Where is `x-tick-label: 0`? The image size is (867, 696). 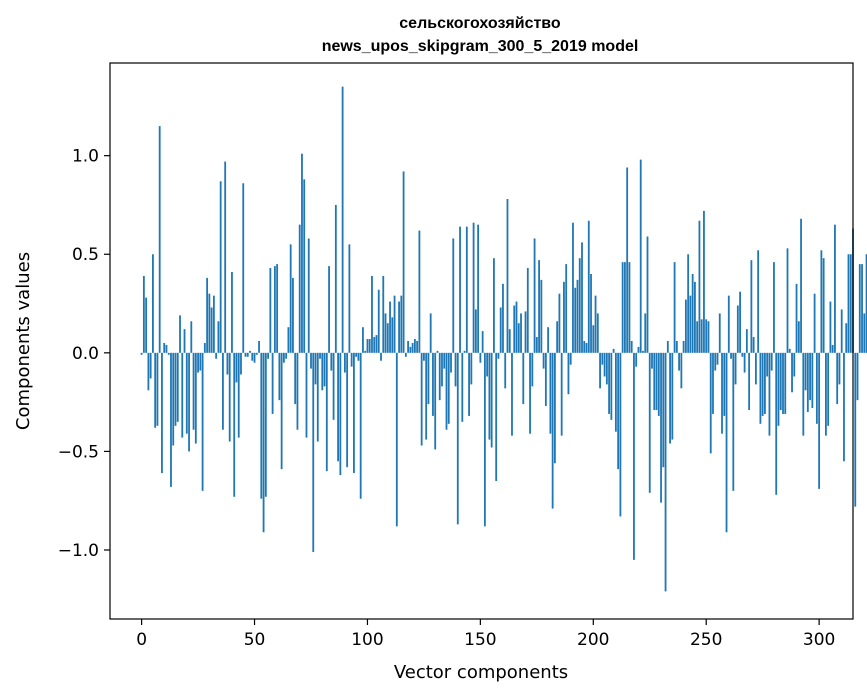 x-tick-label: 0 is located at coordinates (141, 640).